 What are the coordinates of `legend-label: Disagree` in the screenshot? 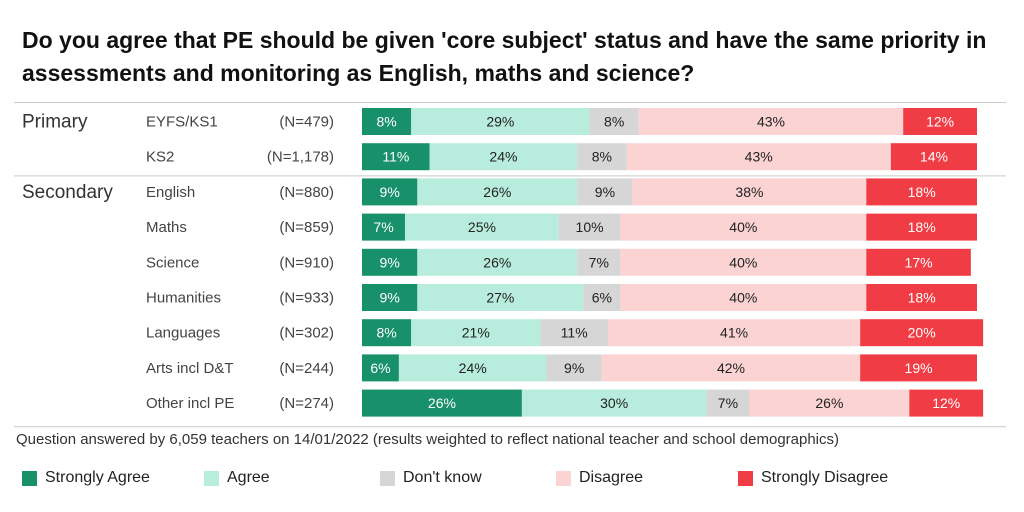 It's located at (611, 477).